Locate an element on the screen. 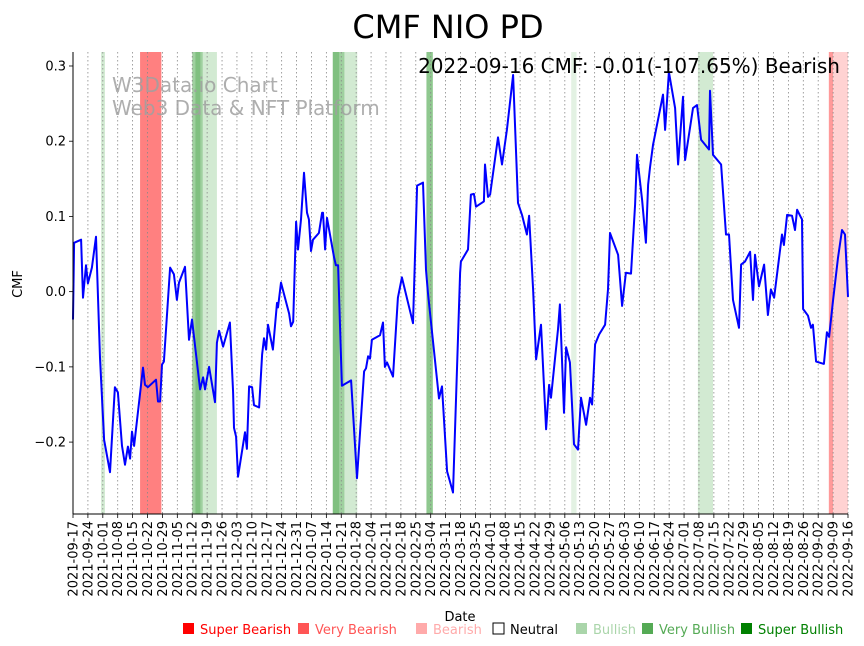 The width and height of the screenshot is (864, 646). watermark-line-1: W3Data.io Chart is located at coordinates (195, 85).